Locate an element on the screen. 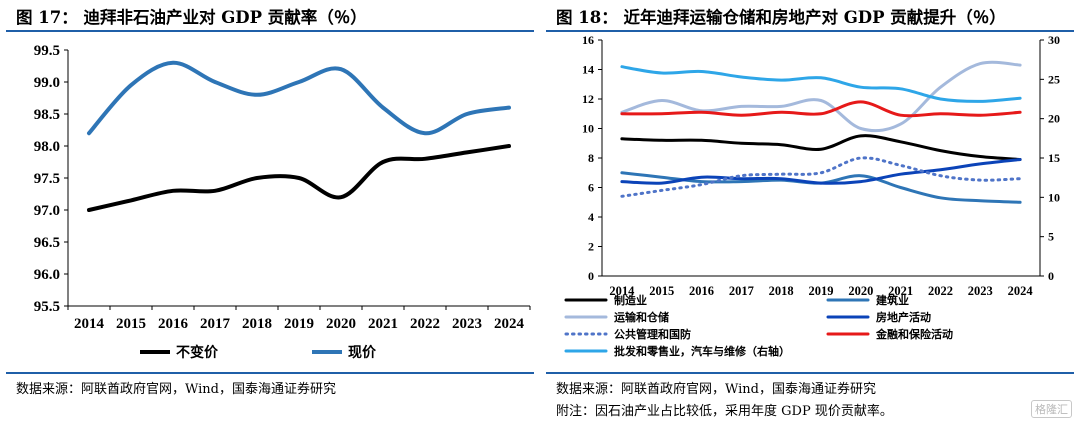 Image resolution: width=1080 pixels, height=424 pixels. right-left-y-tick-label: 6 is located at coordinates (591, 188).